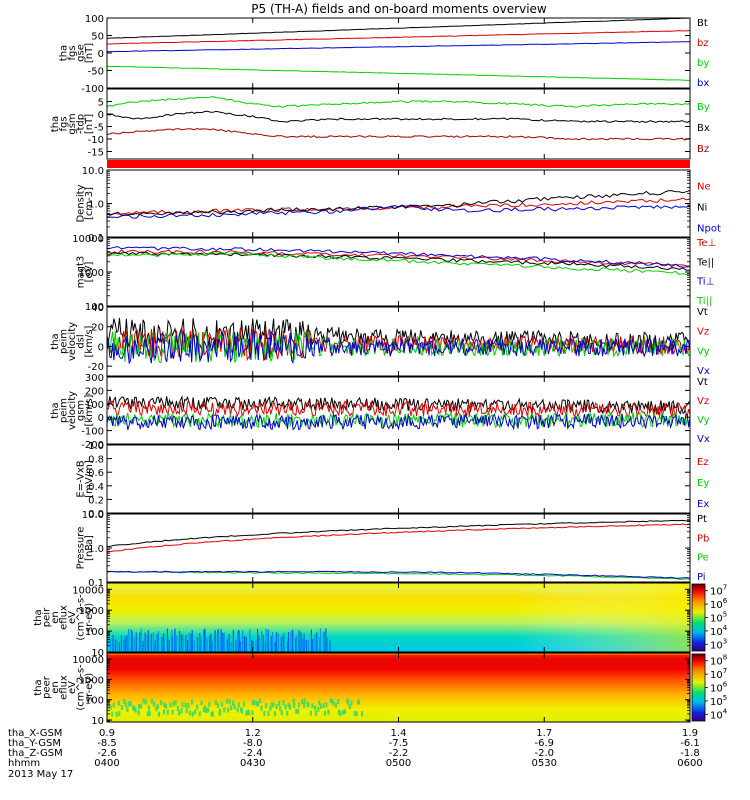  I want to click on panel-ylabel: E=-VxB, so click(81, 478).